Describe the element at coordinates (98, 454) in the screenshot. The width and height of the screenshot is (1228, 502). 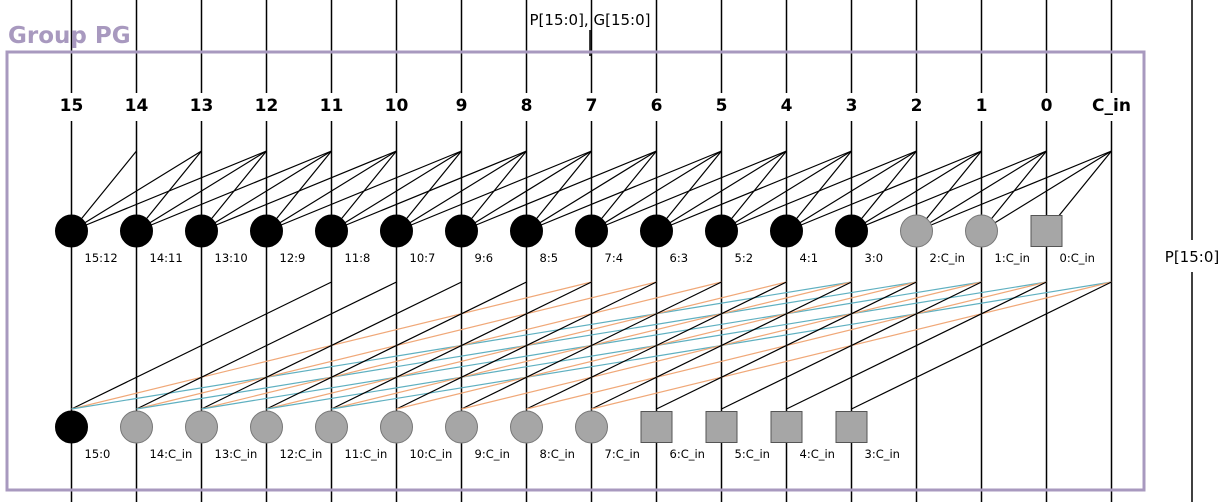
I see `stage2-node-label: 15:0` at that location.